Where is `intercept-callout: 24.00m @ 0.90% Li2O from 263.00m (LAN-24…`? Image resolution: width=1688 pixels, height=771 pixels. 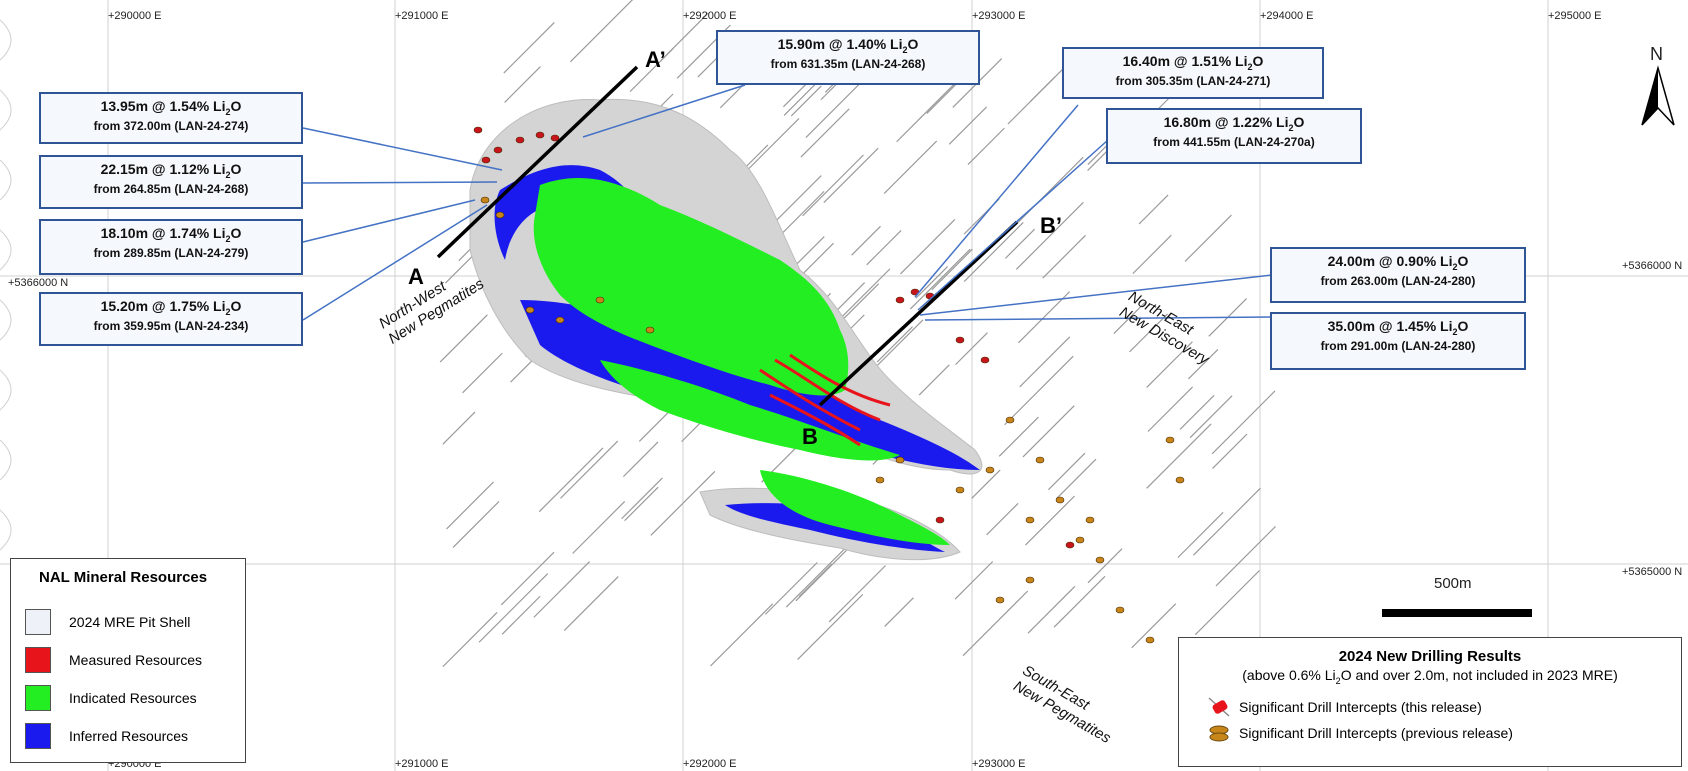
intercept-callout: 24.00m @ 0.90% Li2O from 263.00m (LAN-24… is located at coordinates (1398, 275).